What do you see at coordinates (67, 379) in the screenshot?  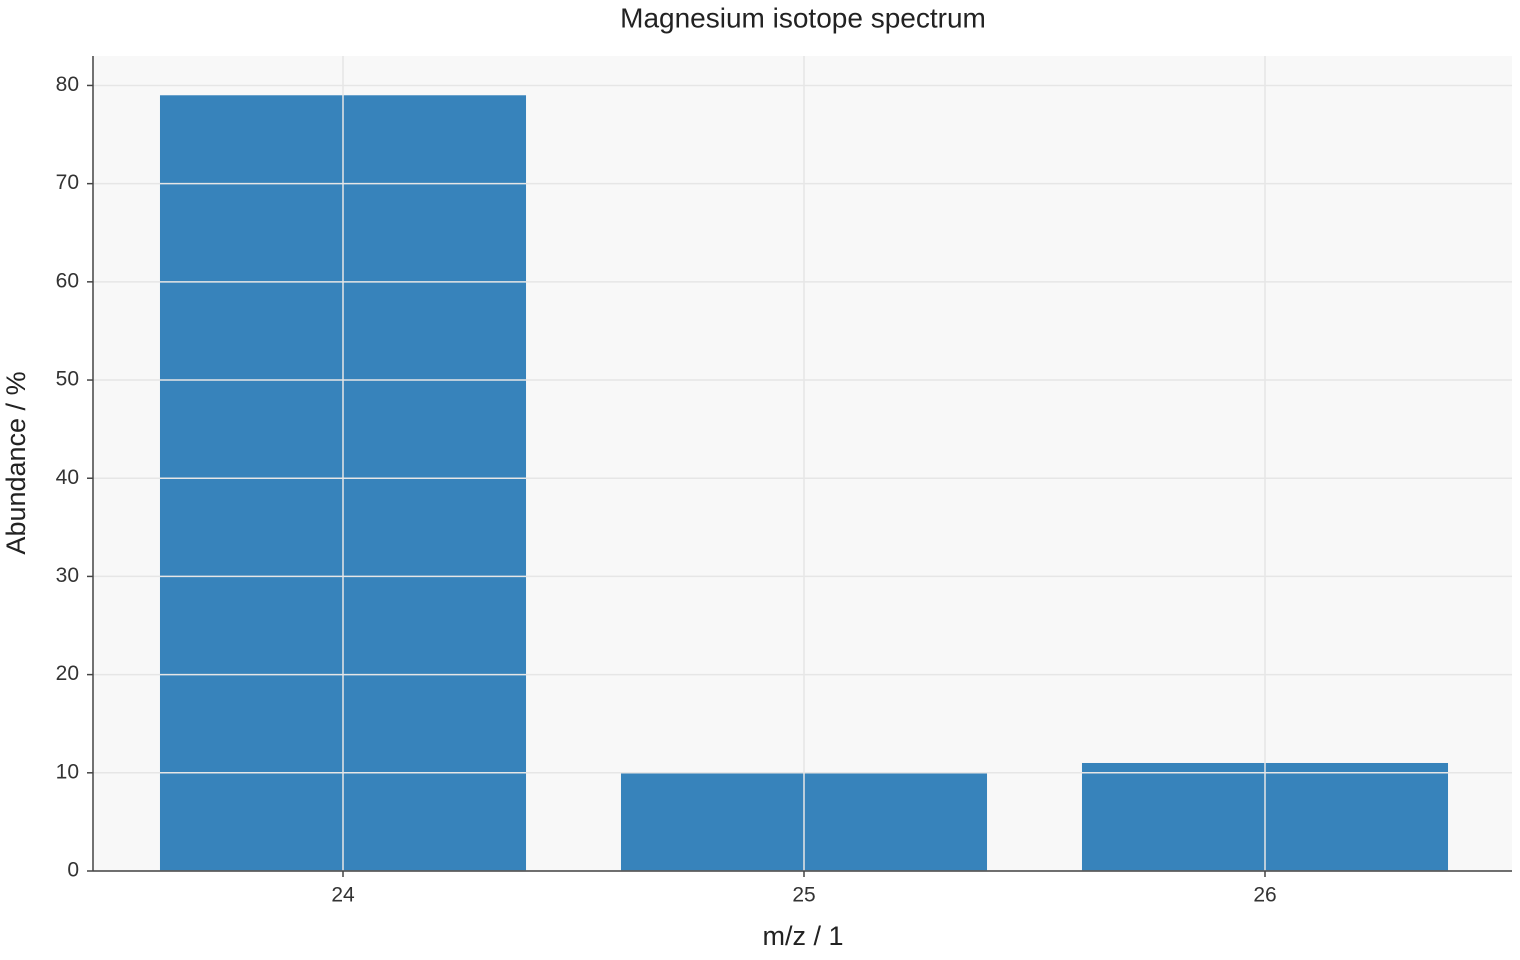 I see `y-tick-label: 50` at bounding box center [67, 379].